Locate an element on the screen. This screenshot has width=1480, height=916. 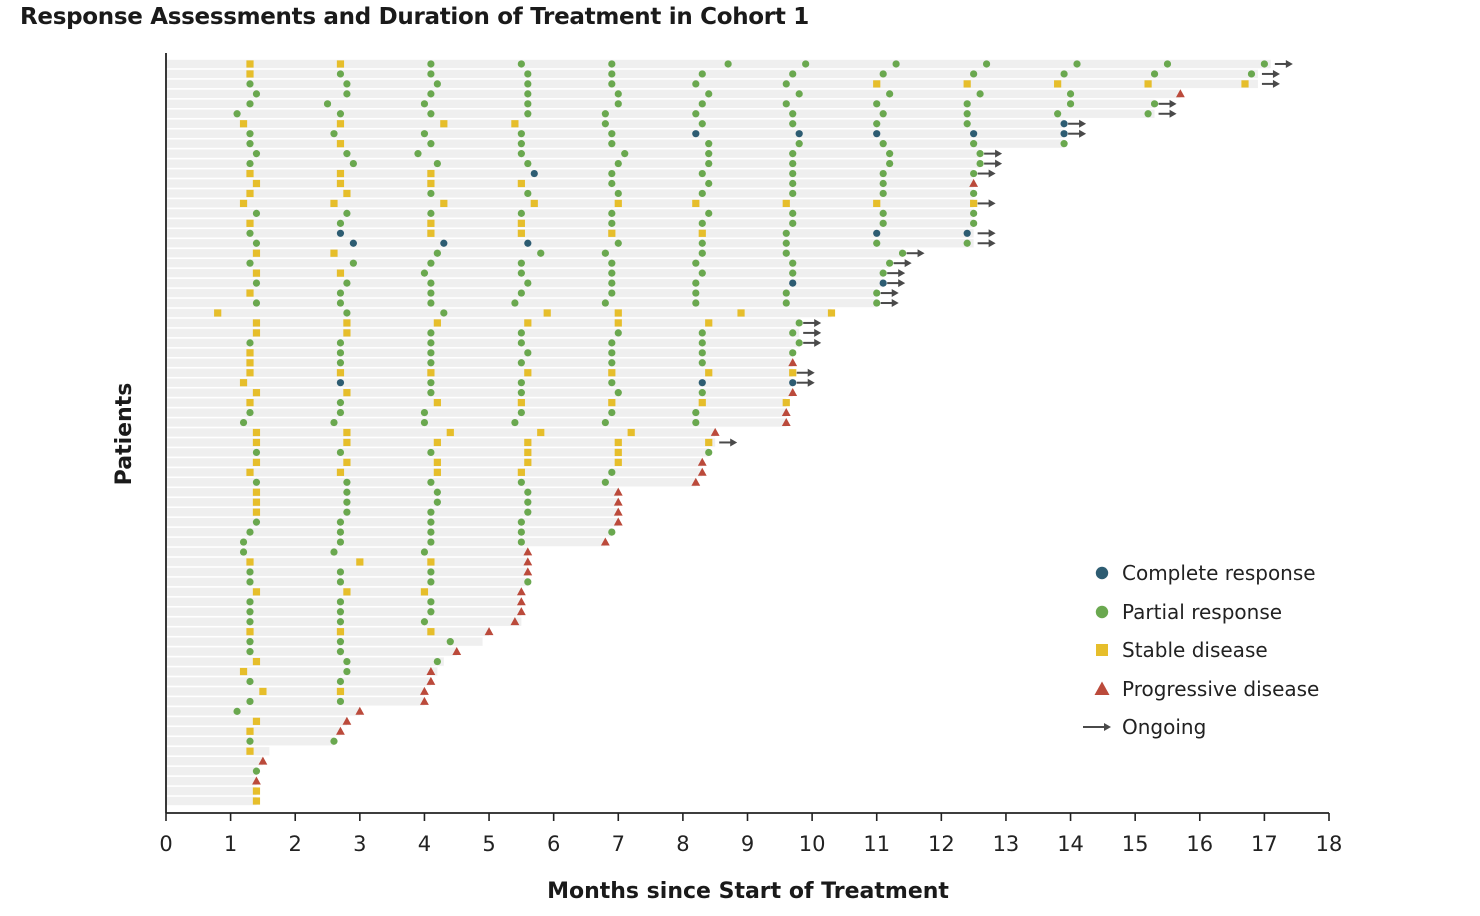
x-tick-label: 1 is located at coordinates (230, 844).